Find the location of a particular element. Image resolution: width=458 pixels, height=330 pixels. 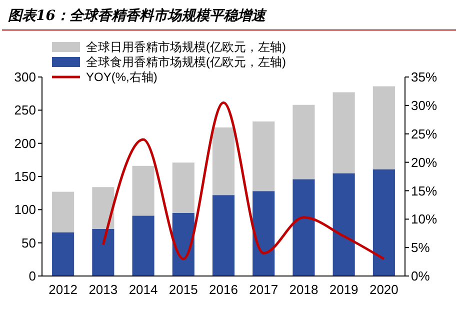

y2-tick-label: 10% is located at coordinates (424, 219).